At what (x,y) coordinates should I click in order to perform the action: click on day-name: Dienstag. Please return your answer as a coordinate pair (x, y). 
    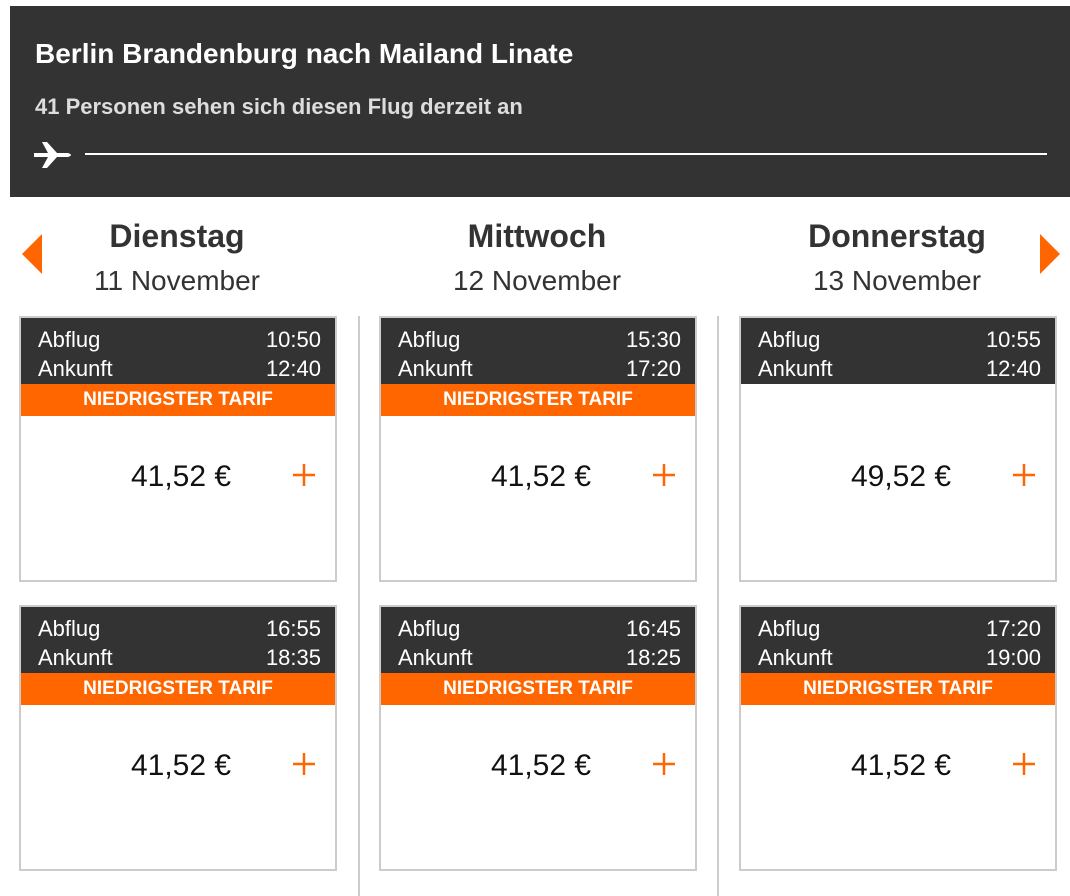
    Looking at the image, I should click on (177, 236).